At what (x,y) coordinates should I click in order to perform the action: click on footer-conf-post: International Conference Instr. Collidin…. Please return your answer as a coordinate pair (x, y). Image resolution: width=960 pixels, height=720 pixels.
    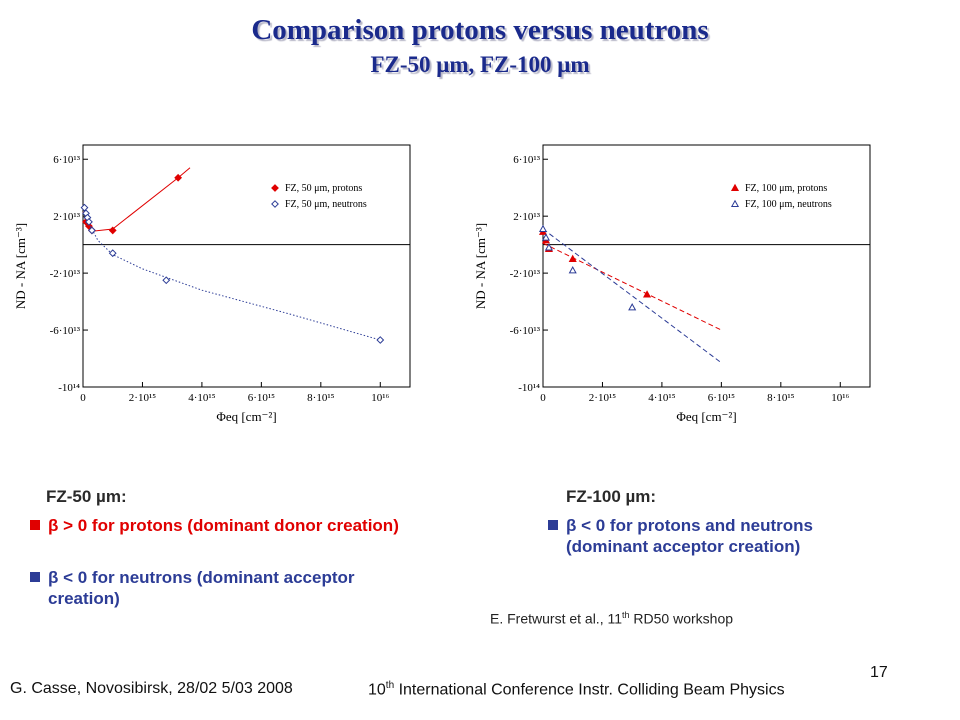
    Looking at the image, I should click on (589, 690).